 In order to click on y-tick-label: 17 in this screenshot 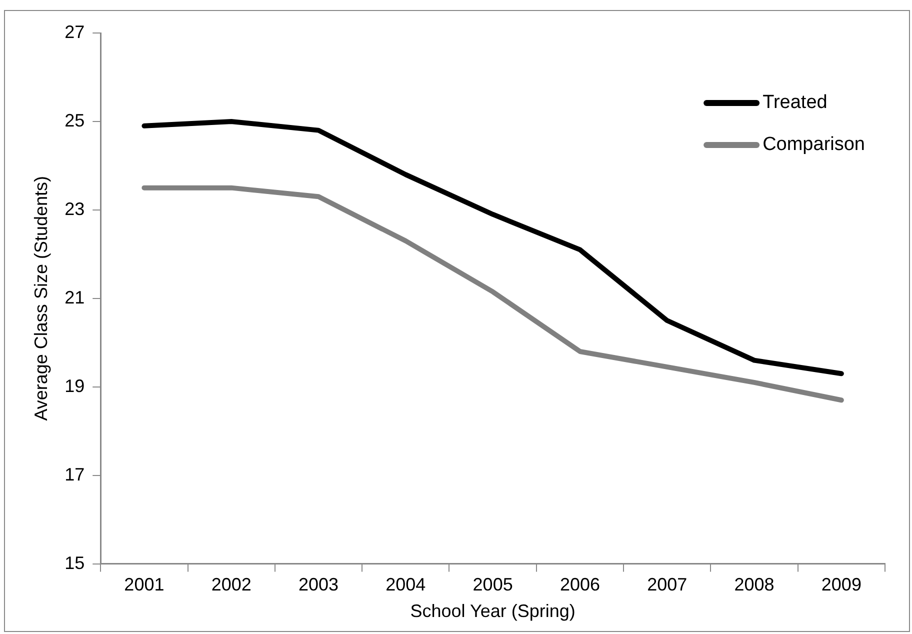, I will do `click(74, 474)`.